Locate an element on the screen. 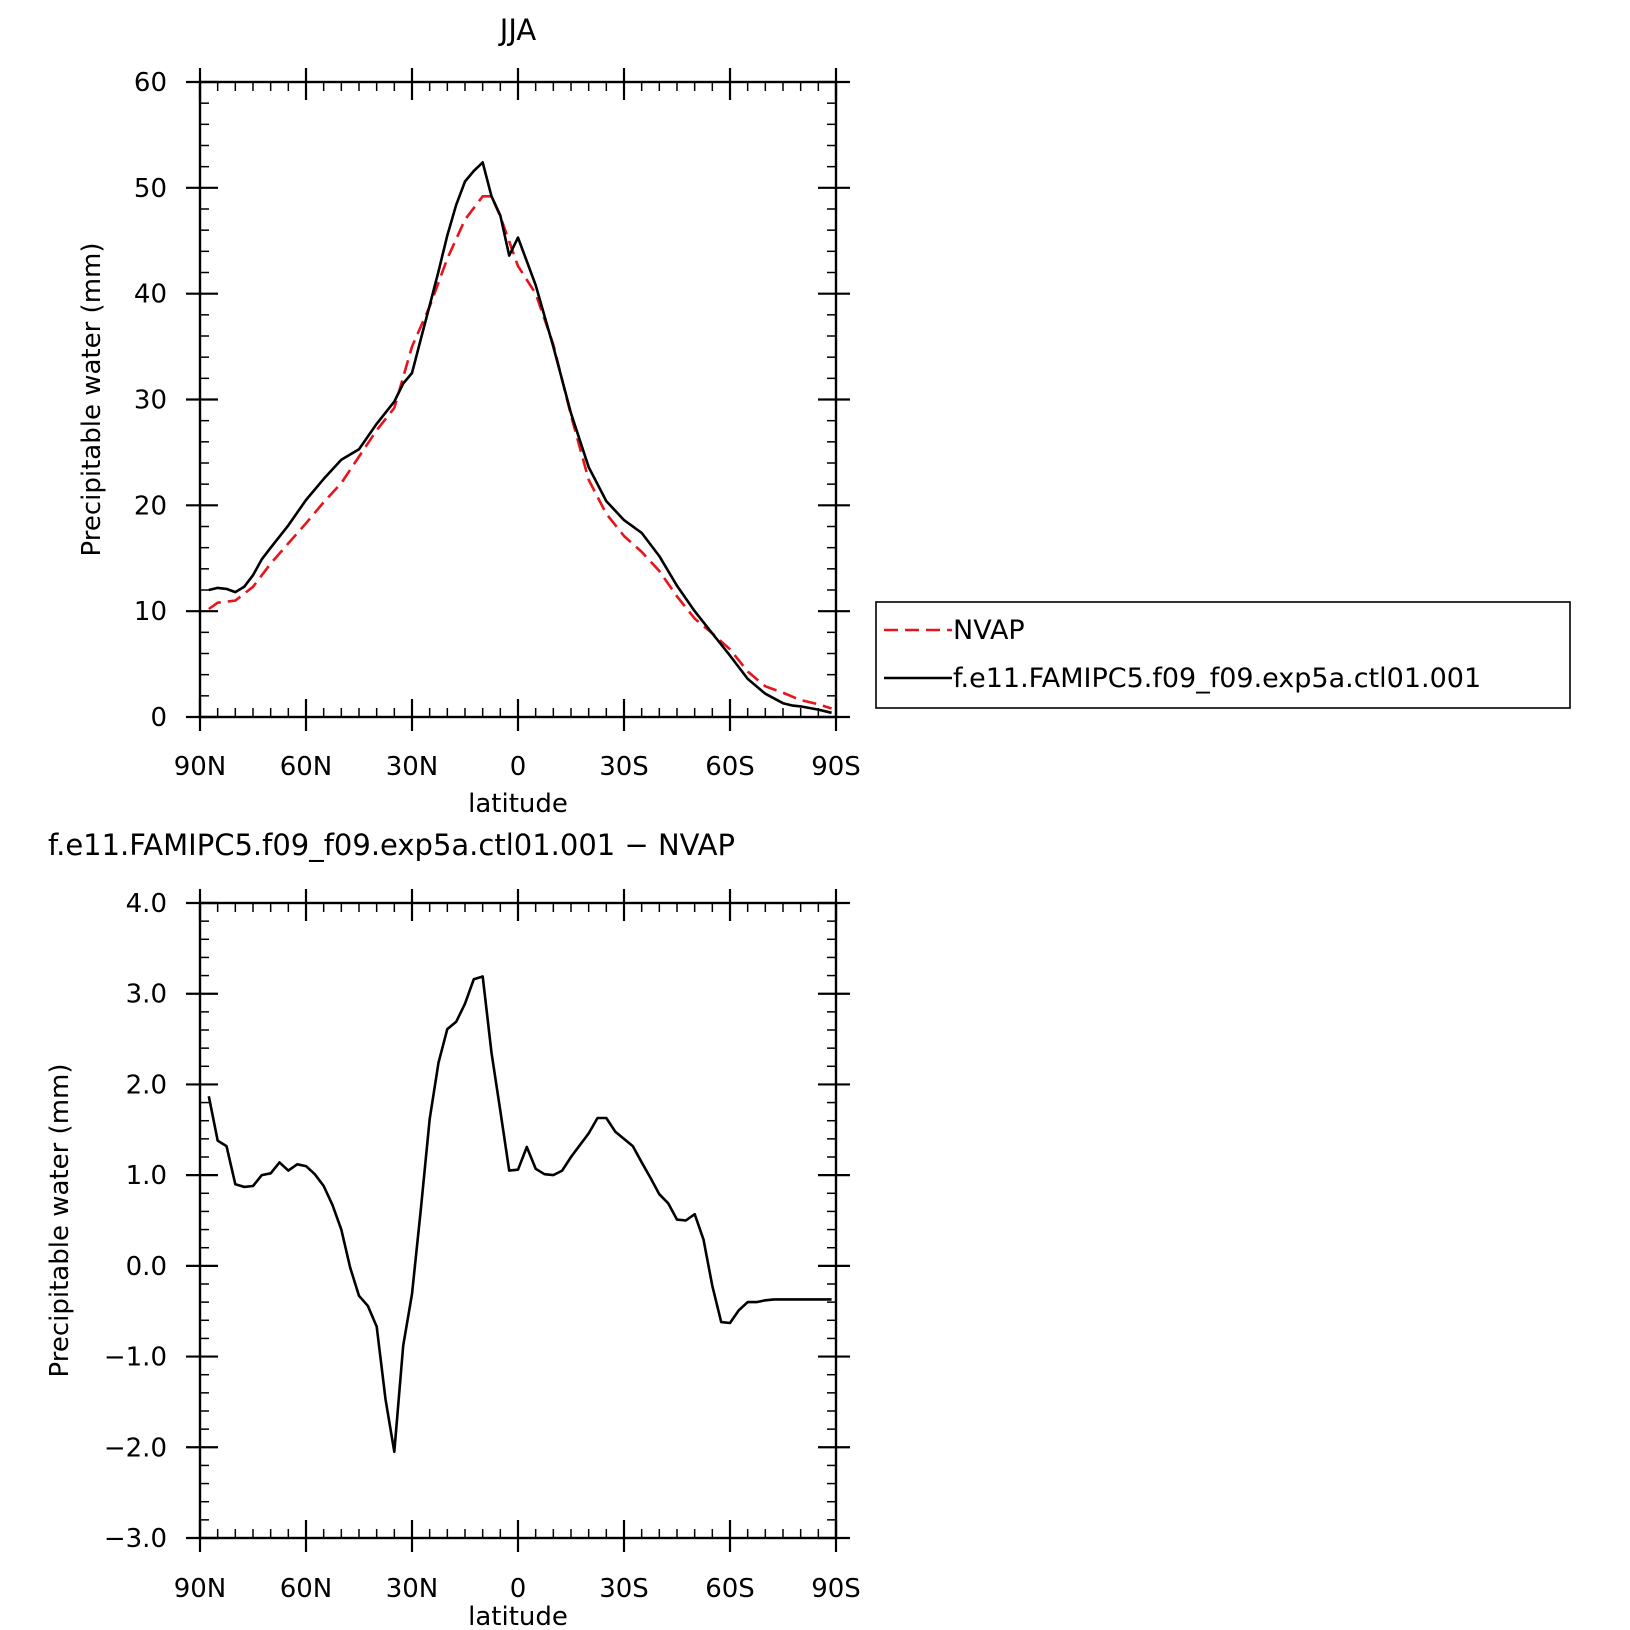 This screenshot has width=1630, height=1630. y-tick-label: 2.0 is located at coordinates (146, 1085).